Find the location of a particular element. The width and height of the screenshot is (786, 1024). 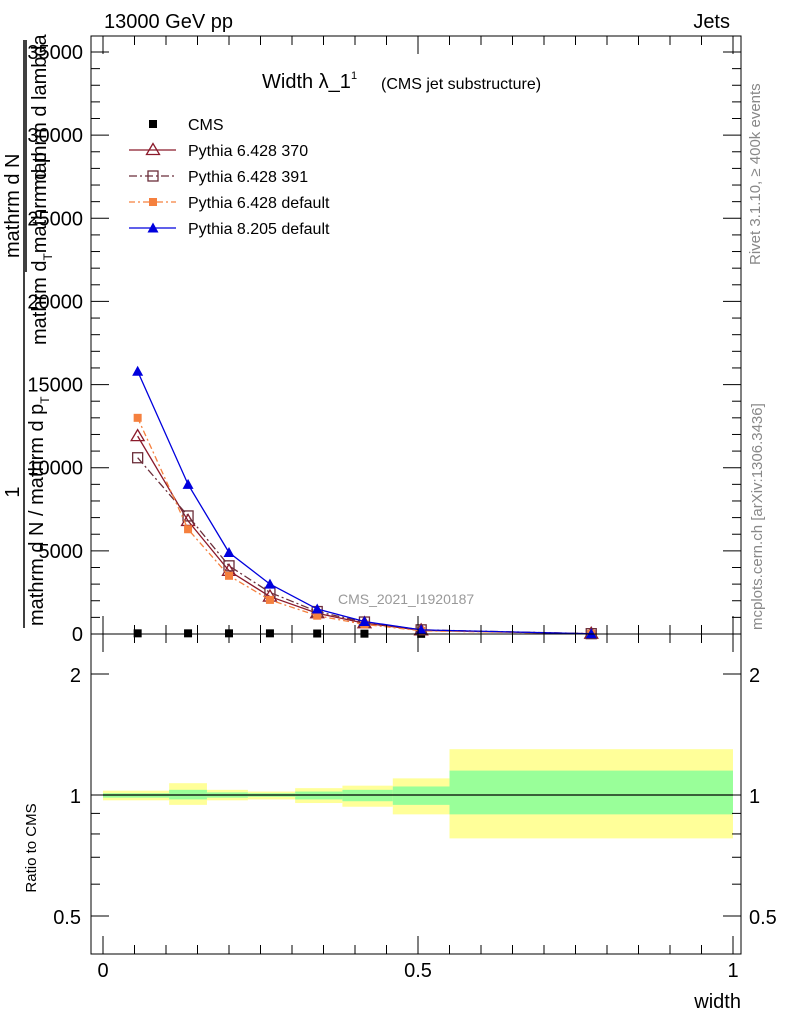

legend-item-3: Pythia 6.428 default is located at coordinates (229, 203).